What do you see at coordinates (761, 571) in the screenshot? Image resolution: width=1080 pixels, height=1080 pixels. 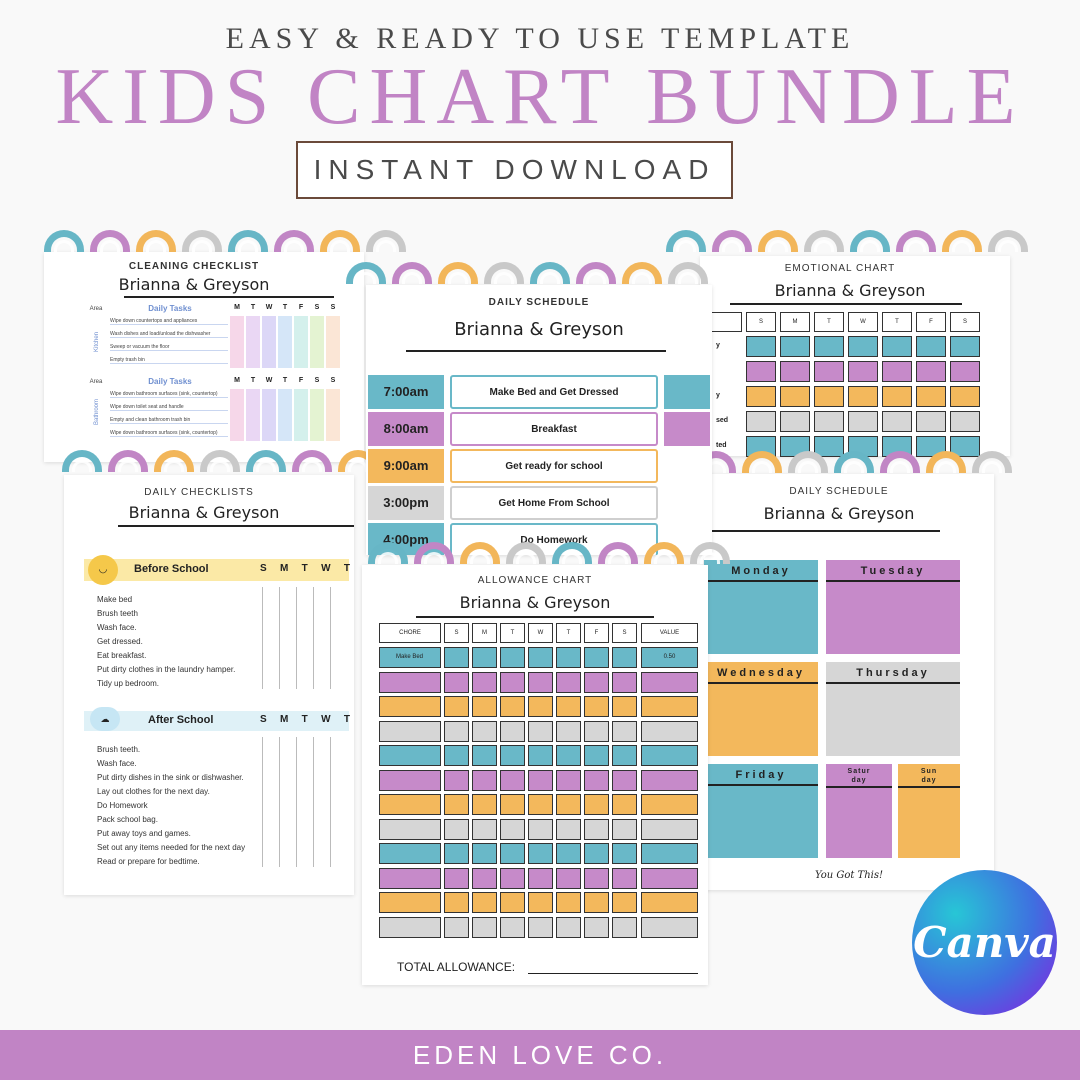 I see `day-label: Monday` at bounding box center [761, 571].